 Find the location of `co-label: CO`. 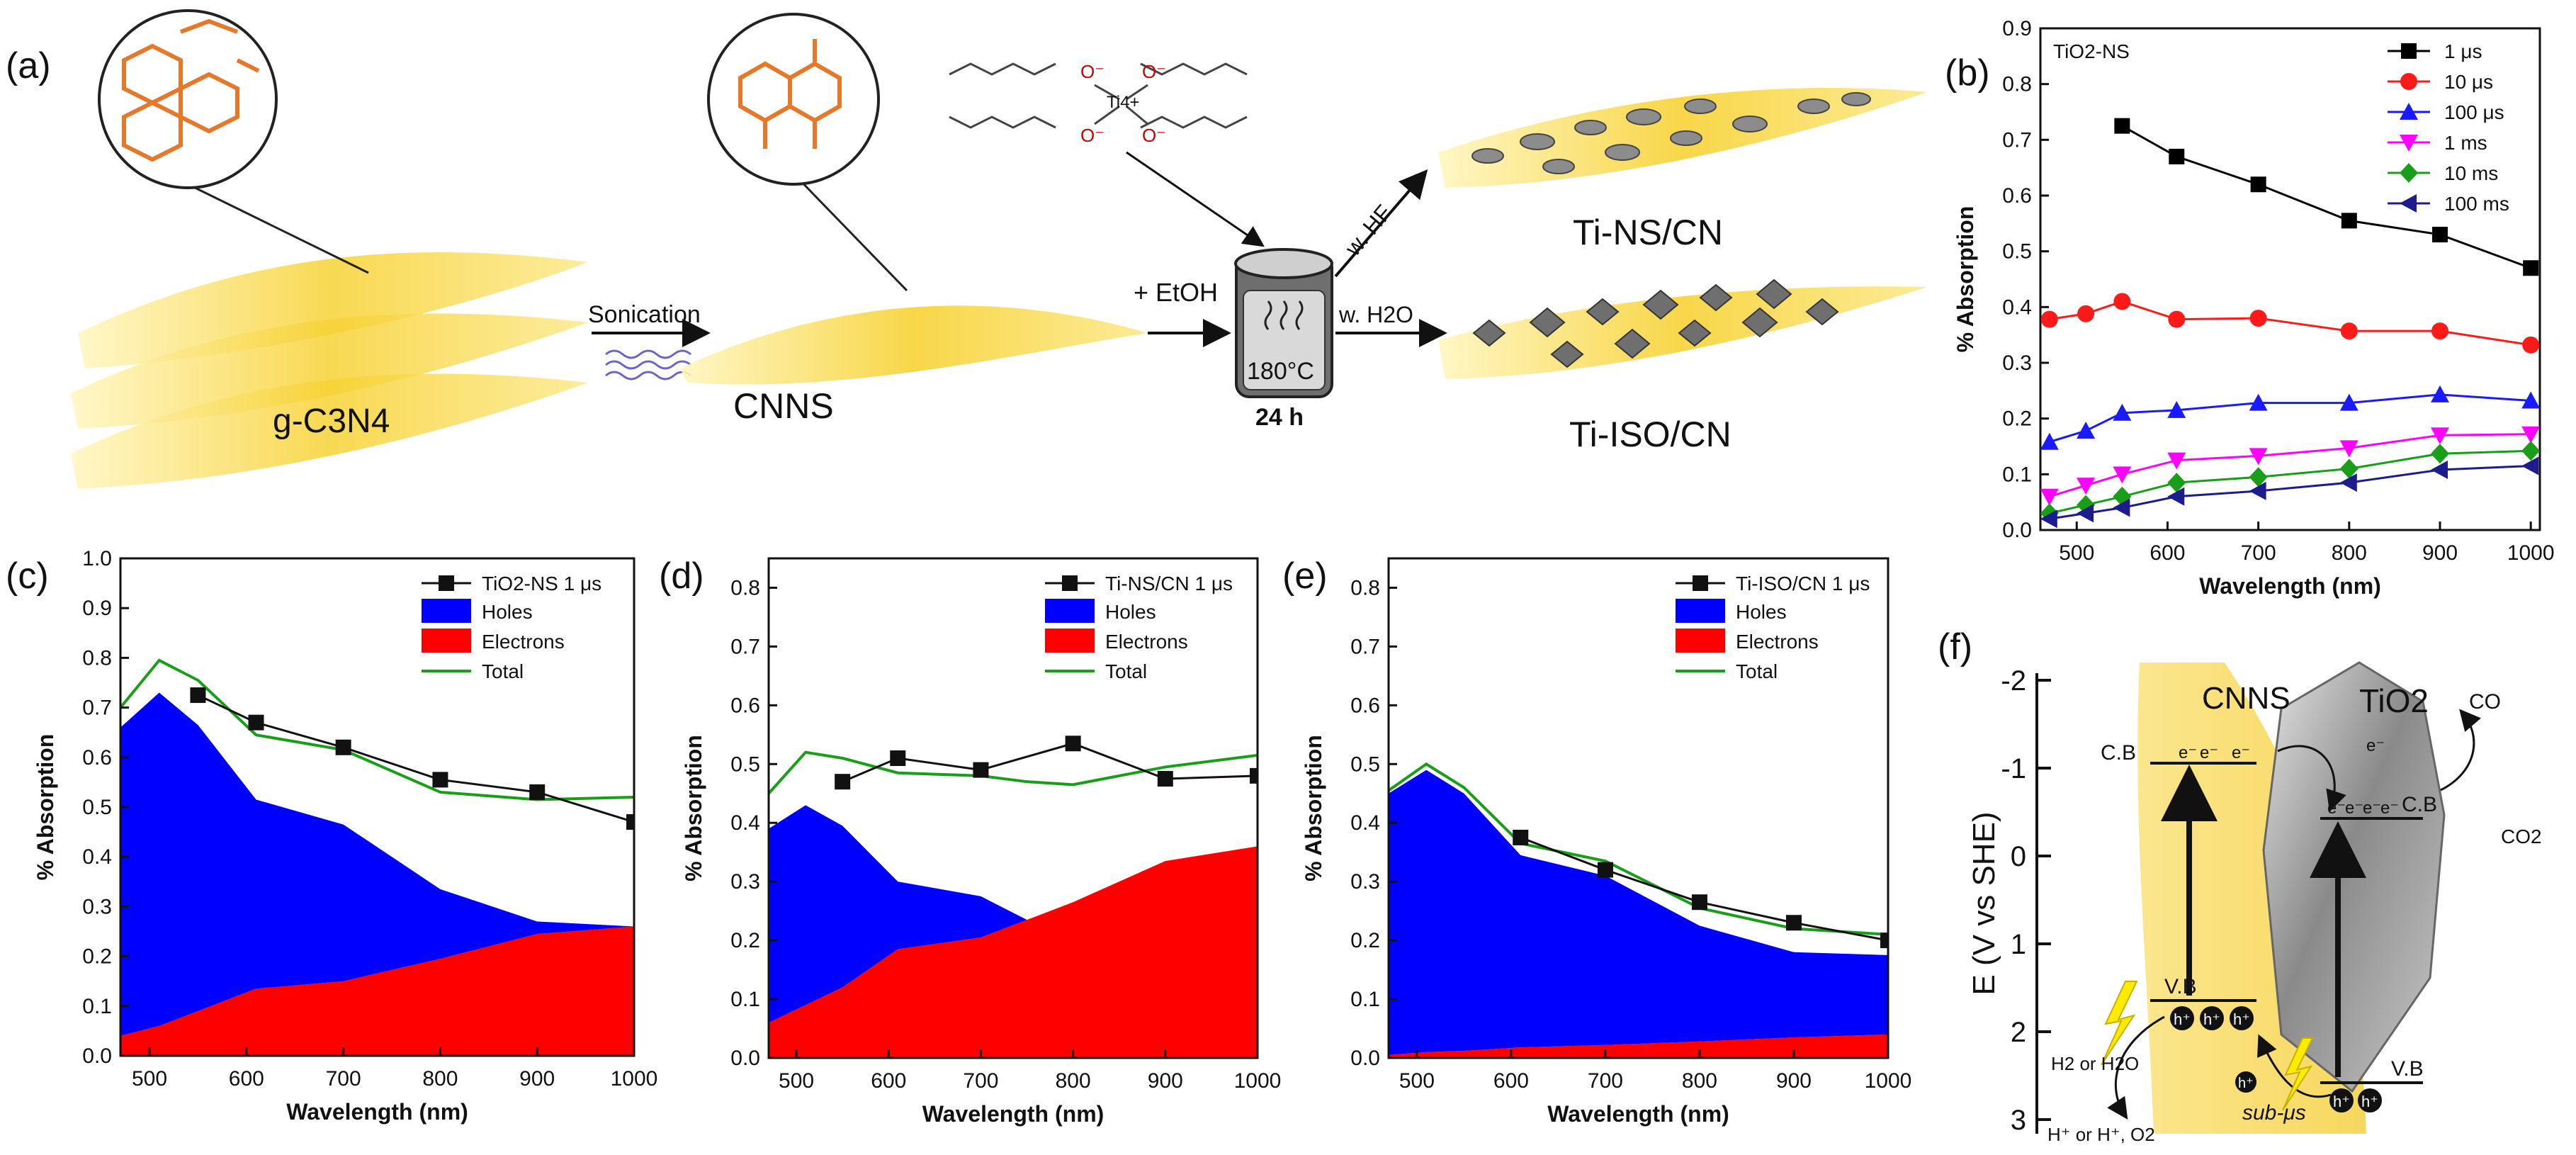

co-label: CO is located at coordinates (2485, 702).